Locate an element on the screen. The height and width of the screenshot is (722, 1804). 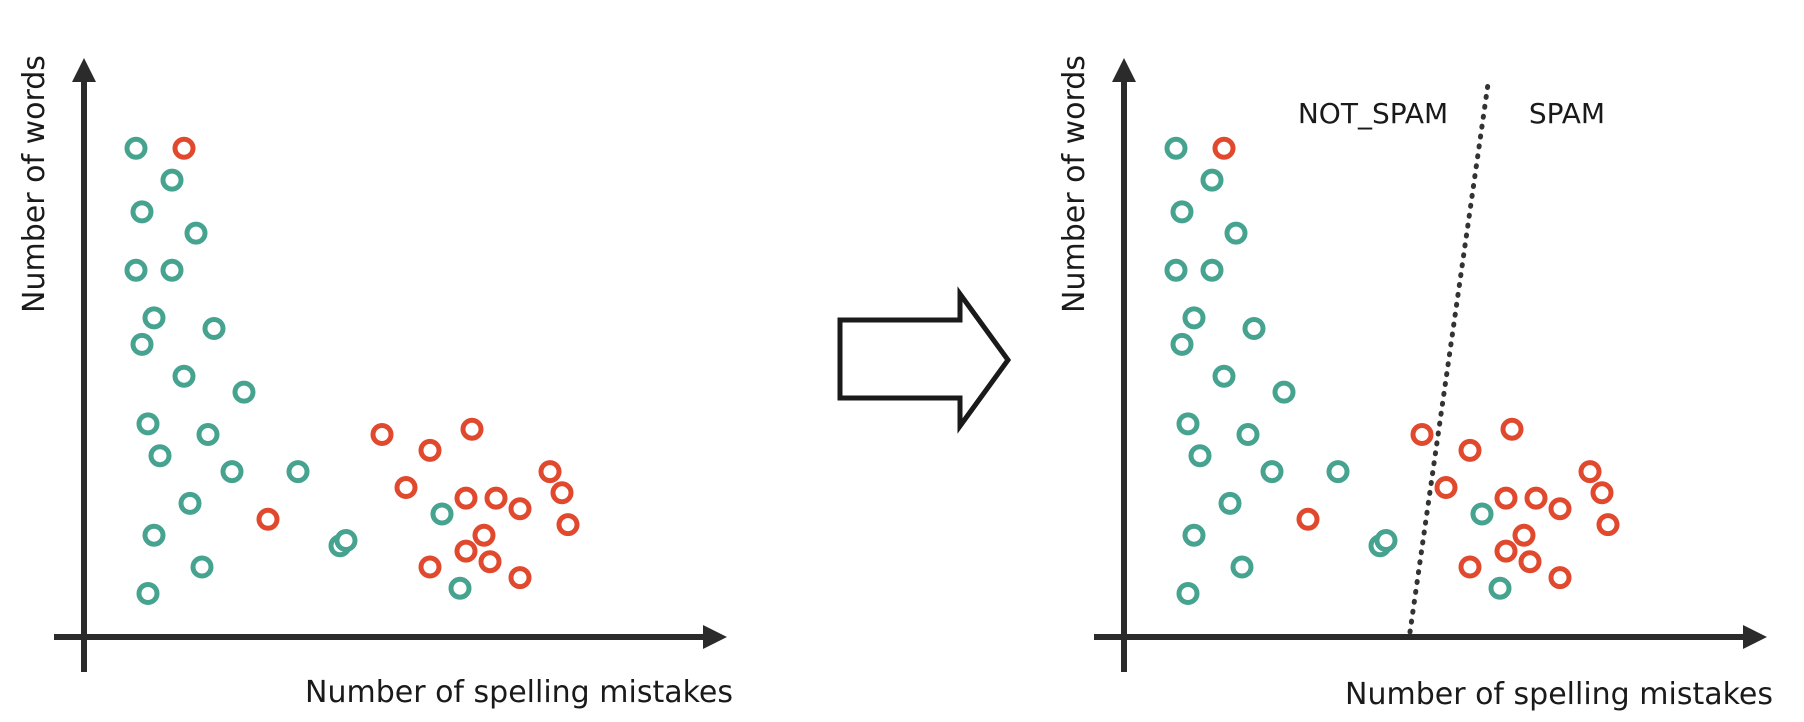
left-y-axis-label: Number of words is located at coordinates (34, 184).